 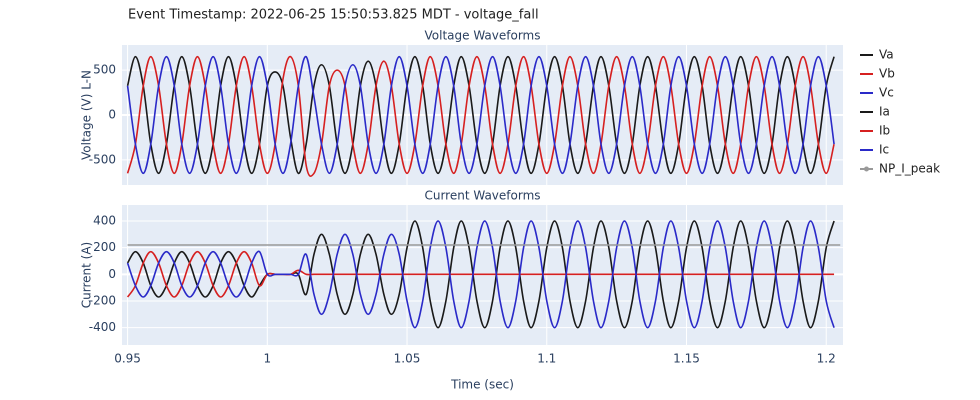 I want to click on subplot-title: Current Waveforms, so click(x=482, y=196).